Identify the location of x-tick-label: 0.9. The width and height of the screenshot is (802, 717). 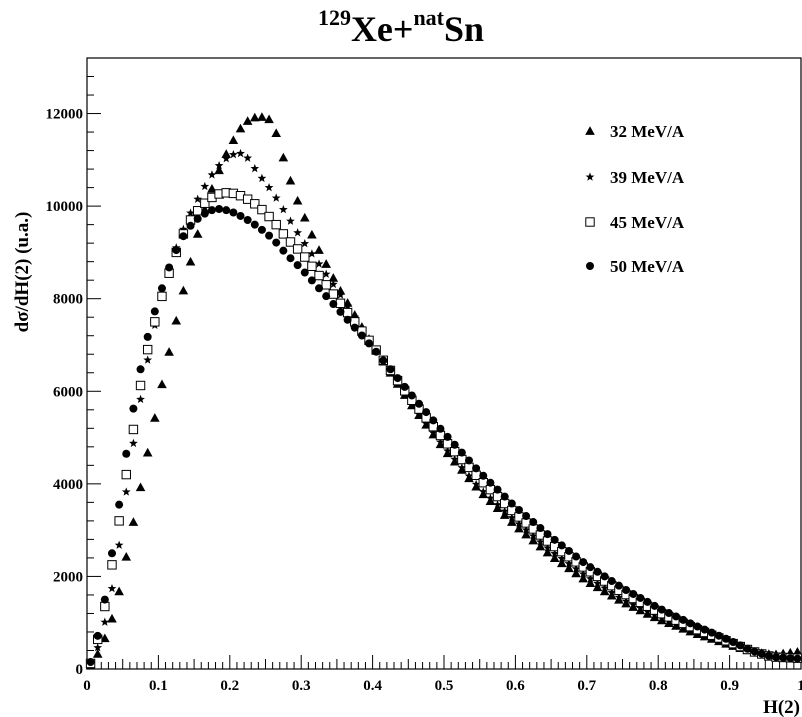
(729, 686).